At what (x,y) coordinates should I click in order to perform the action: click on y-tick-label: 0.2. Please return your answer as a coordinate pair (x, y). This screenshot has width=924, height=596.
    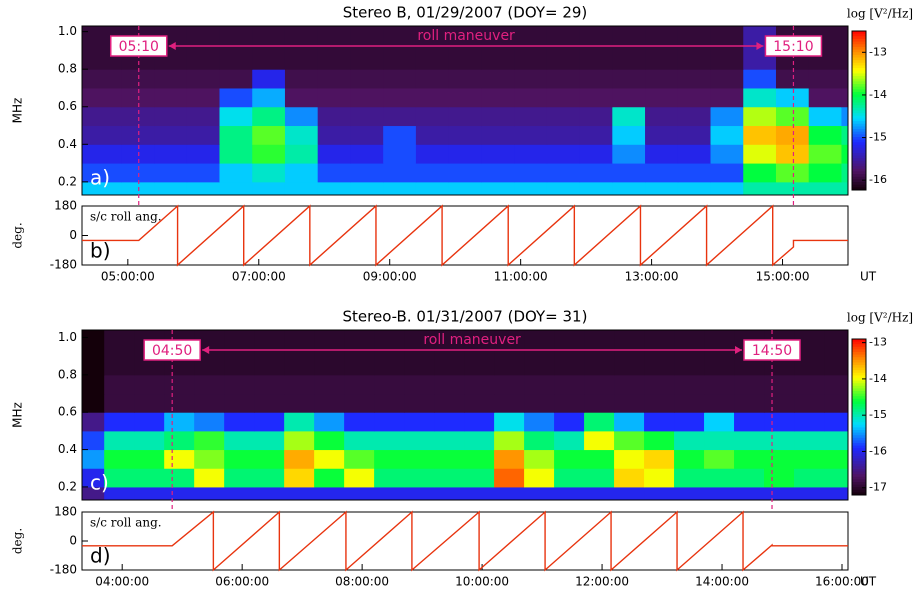
    Looking at the image, I should click on (67, 181).